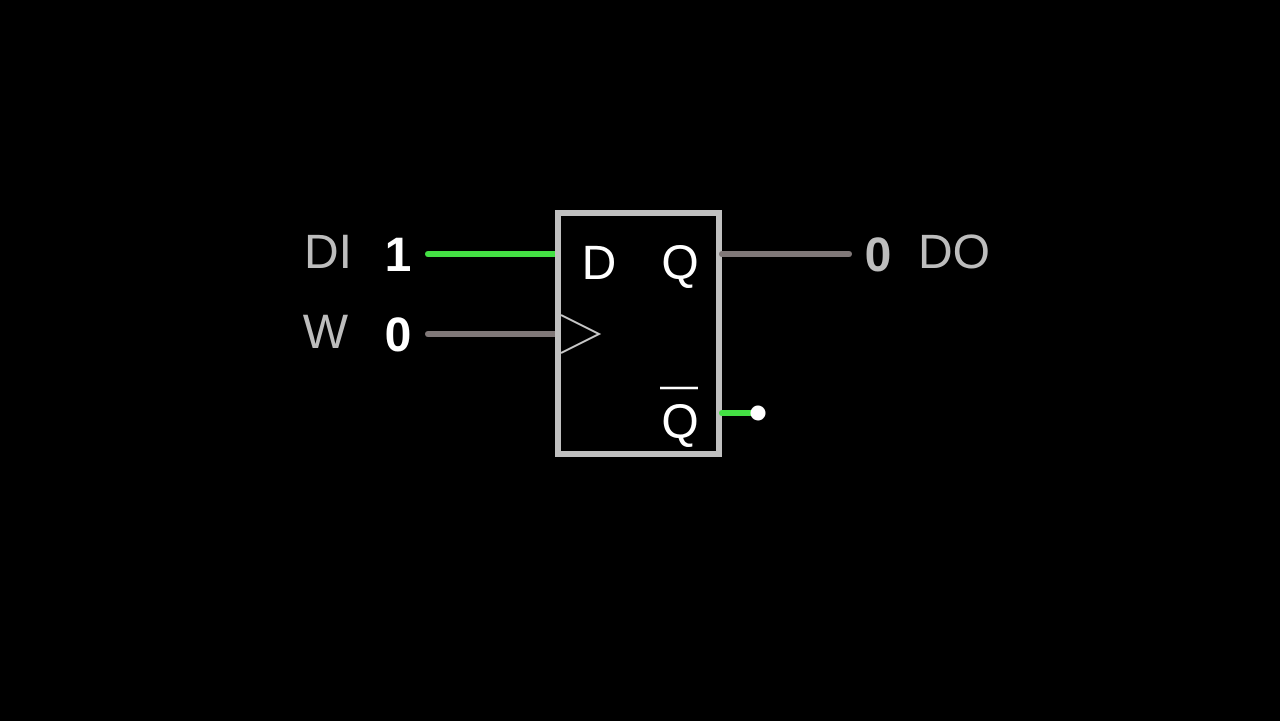  Describe the element at coordinates (954, 252) in the screenshot. I see `output-do-label: DO` at that location.